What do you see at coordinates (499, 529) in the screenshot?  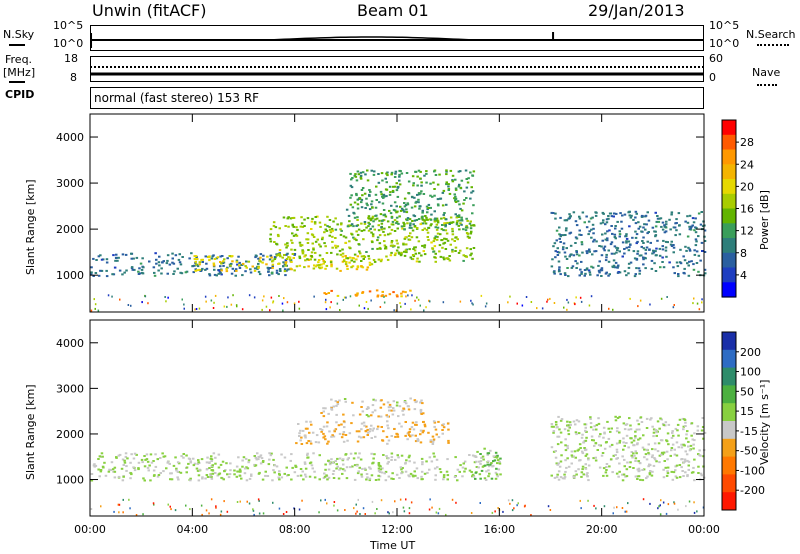 I see `xtick-label: 16:00` at bounding box center [499, 529].